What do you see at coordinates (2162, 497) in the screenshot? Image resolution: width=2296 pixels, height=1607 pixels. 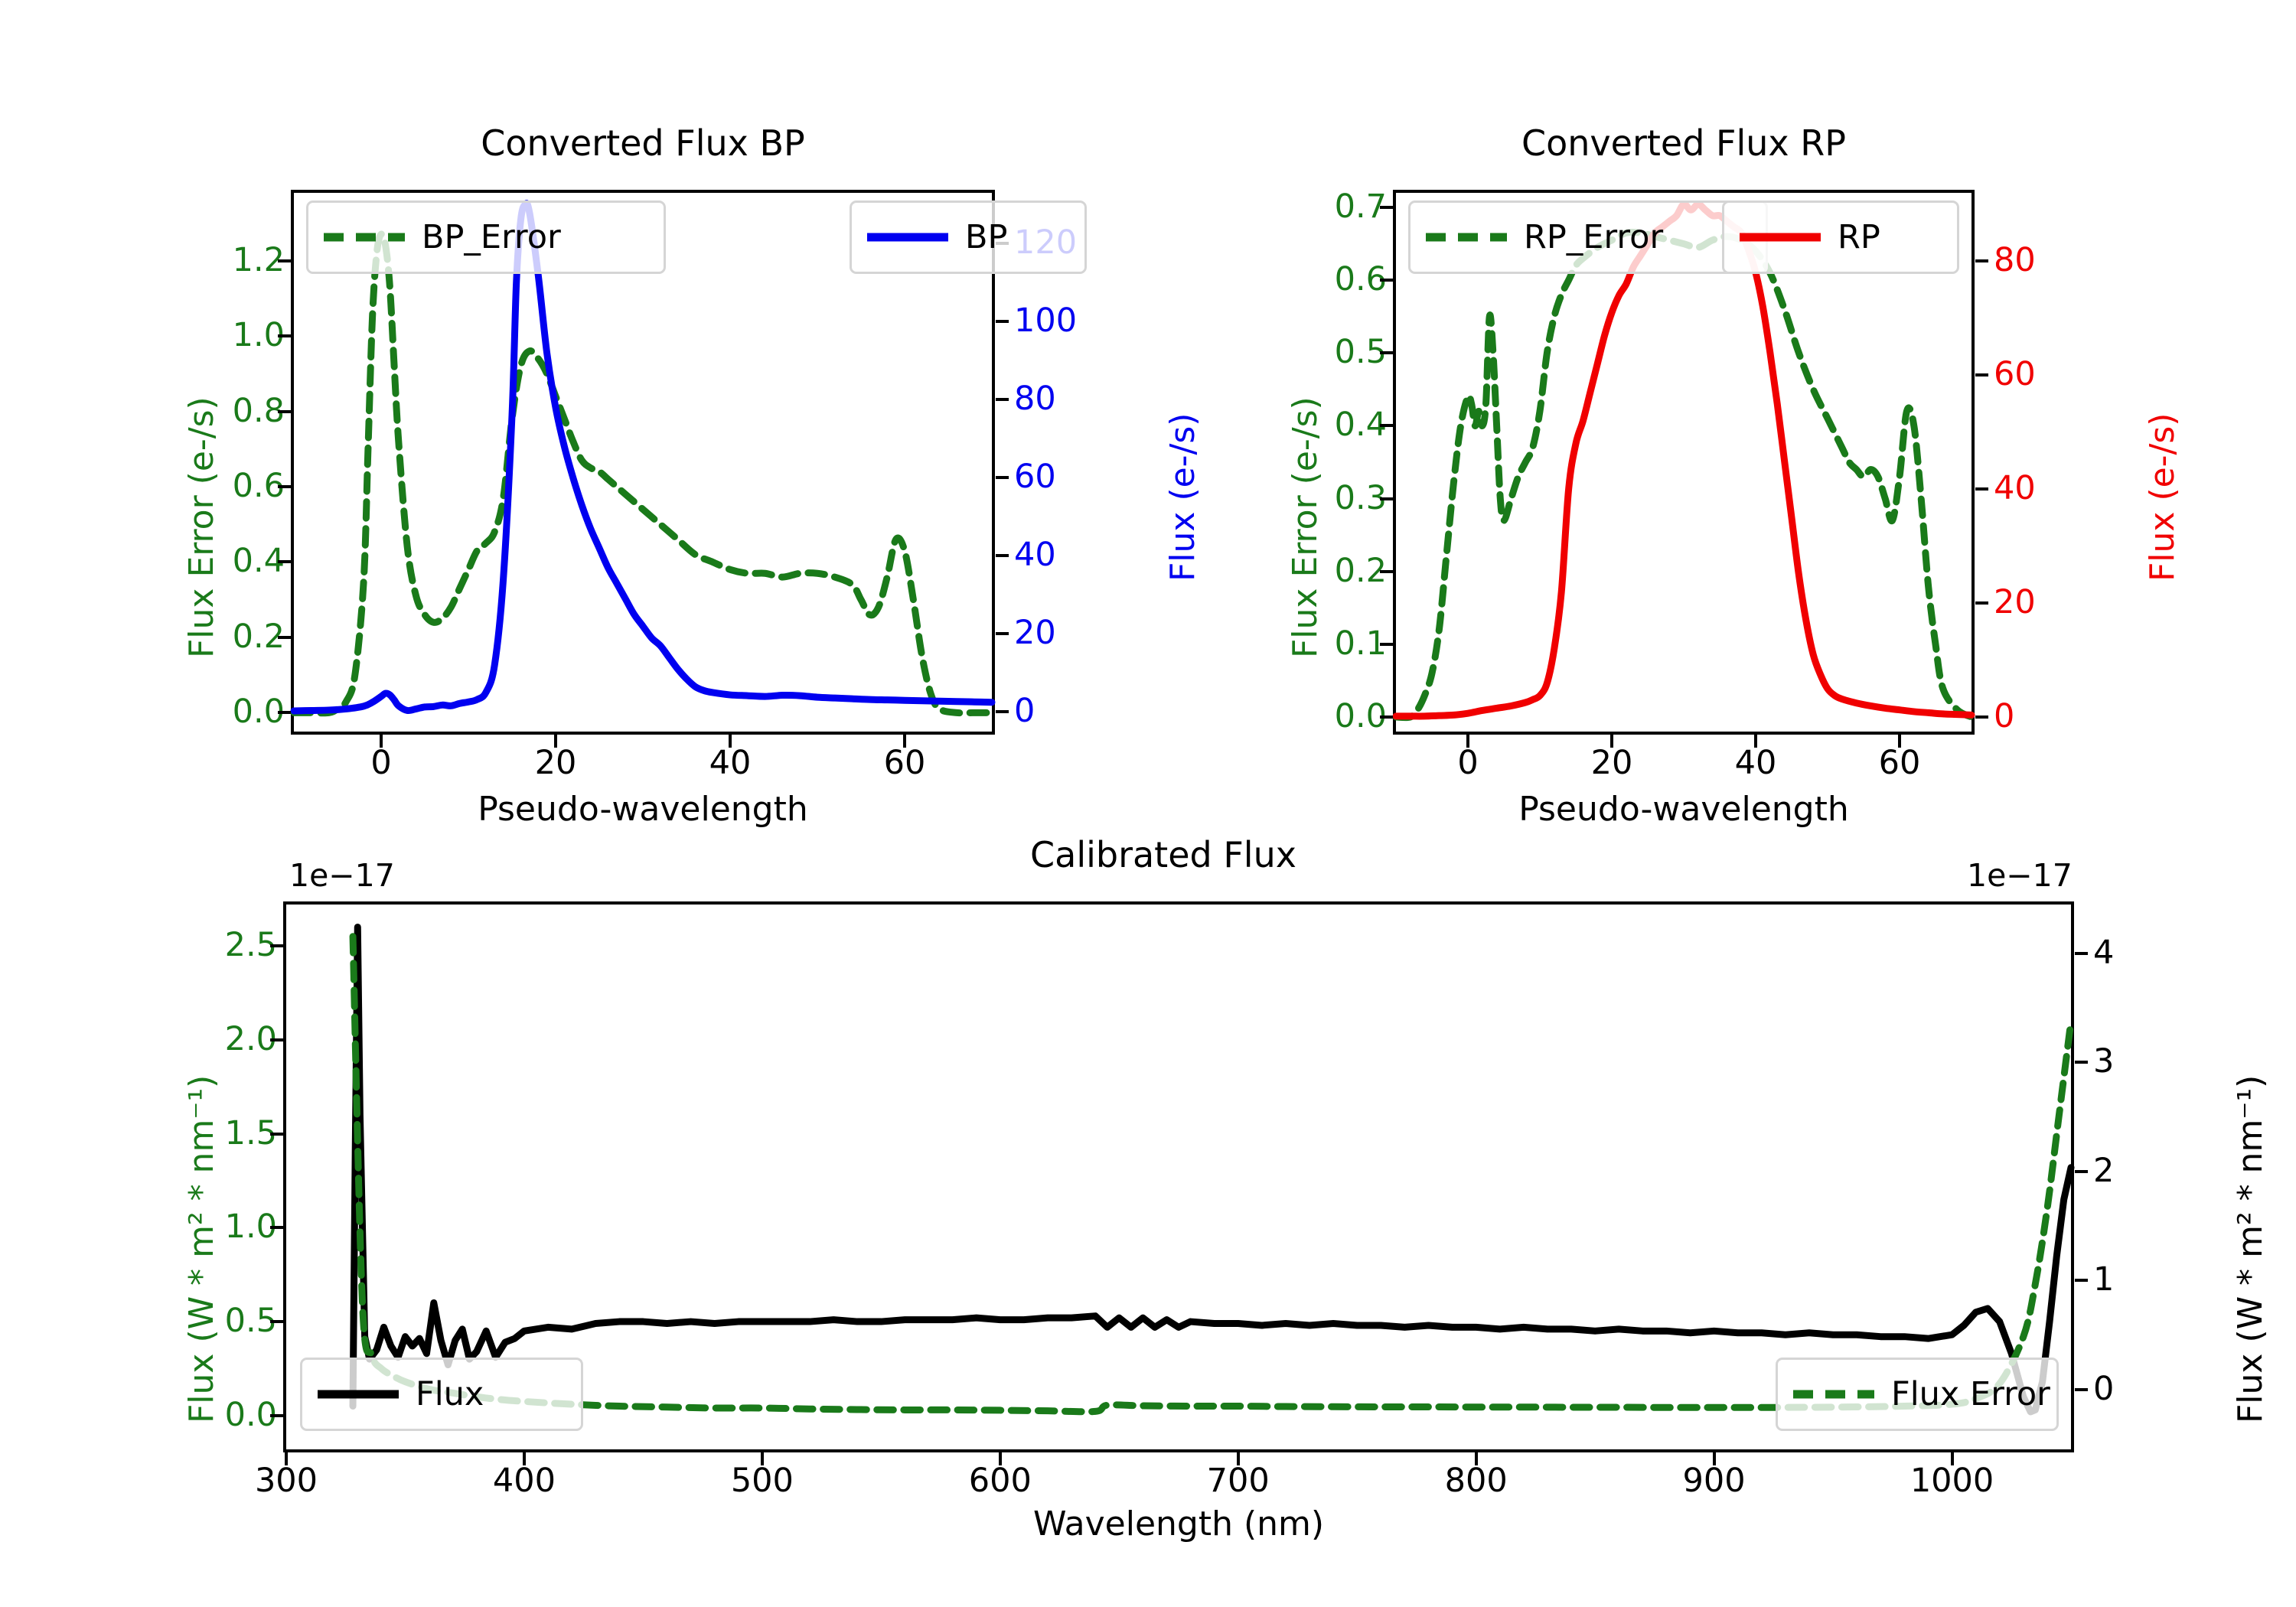 I see `rp-ylabel-right: Flux (e-/s)` at bounding box center [2162, 497].